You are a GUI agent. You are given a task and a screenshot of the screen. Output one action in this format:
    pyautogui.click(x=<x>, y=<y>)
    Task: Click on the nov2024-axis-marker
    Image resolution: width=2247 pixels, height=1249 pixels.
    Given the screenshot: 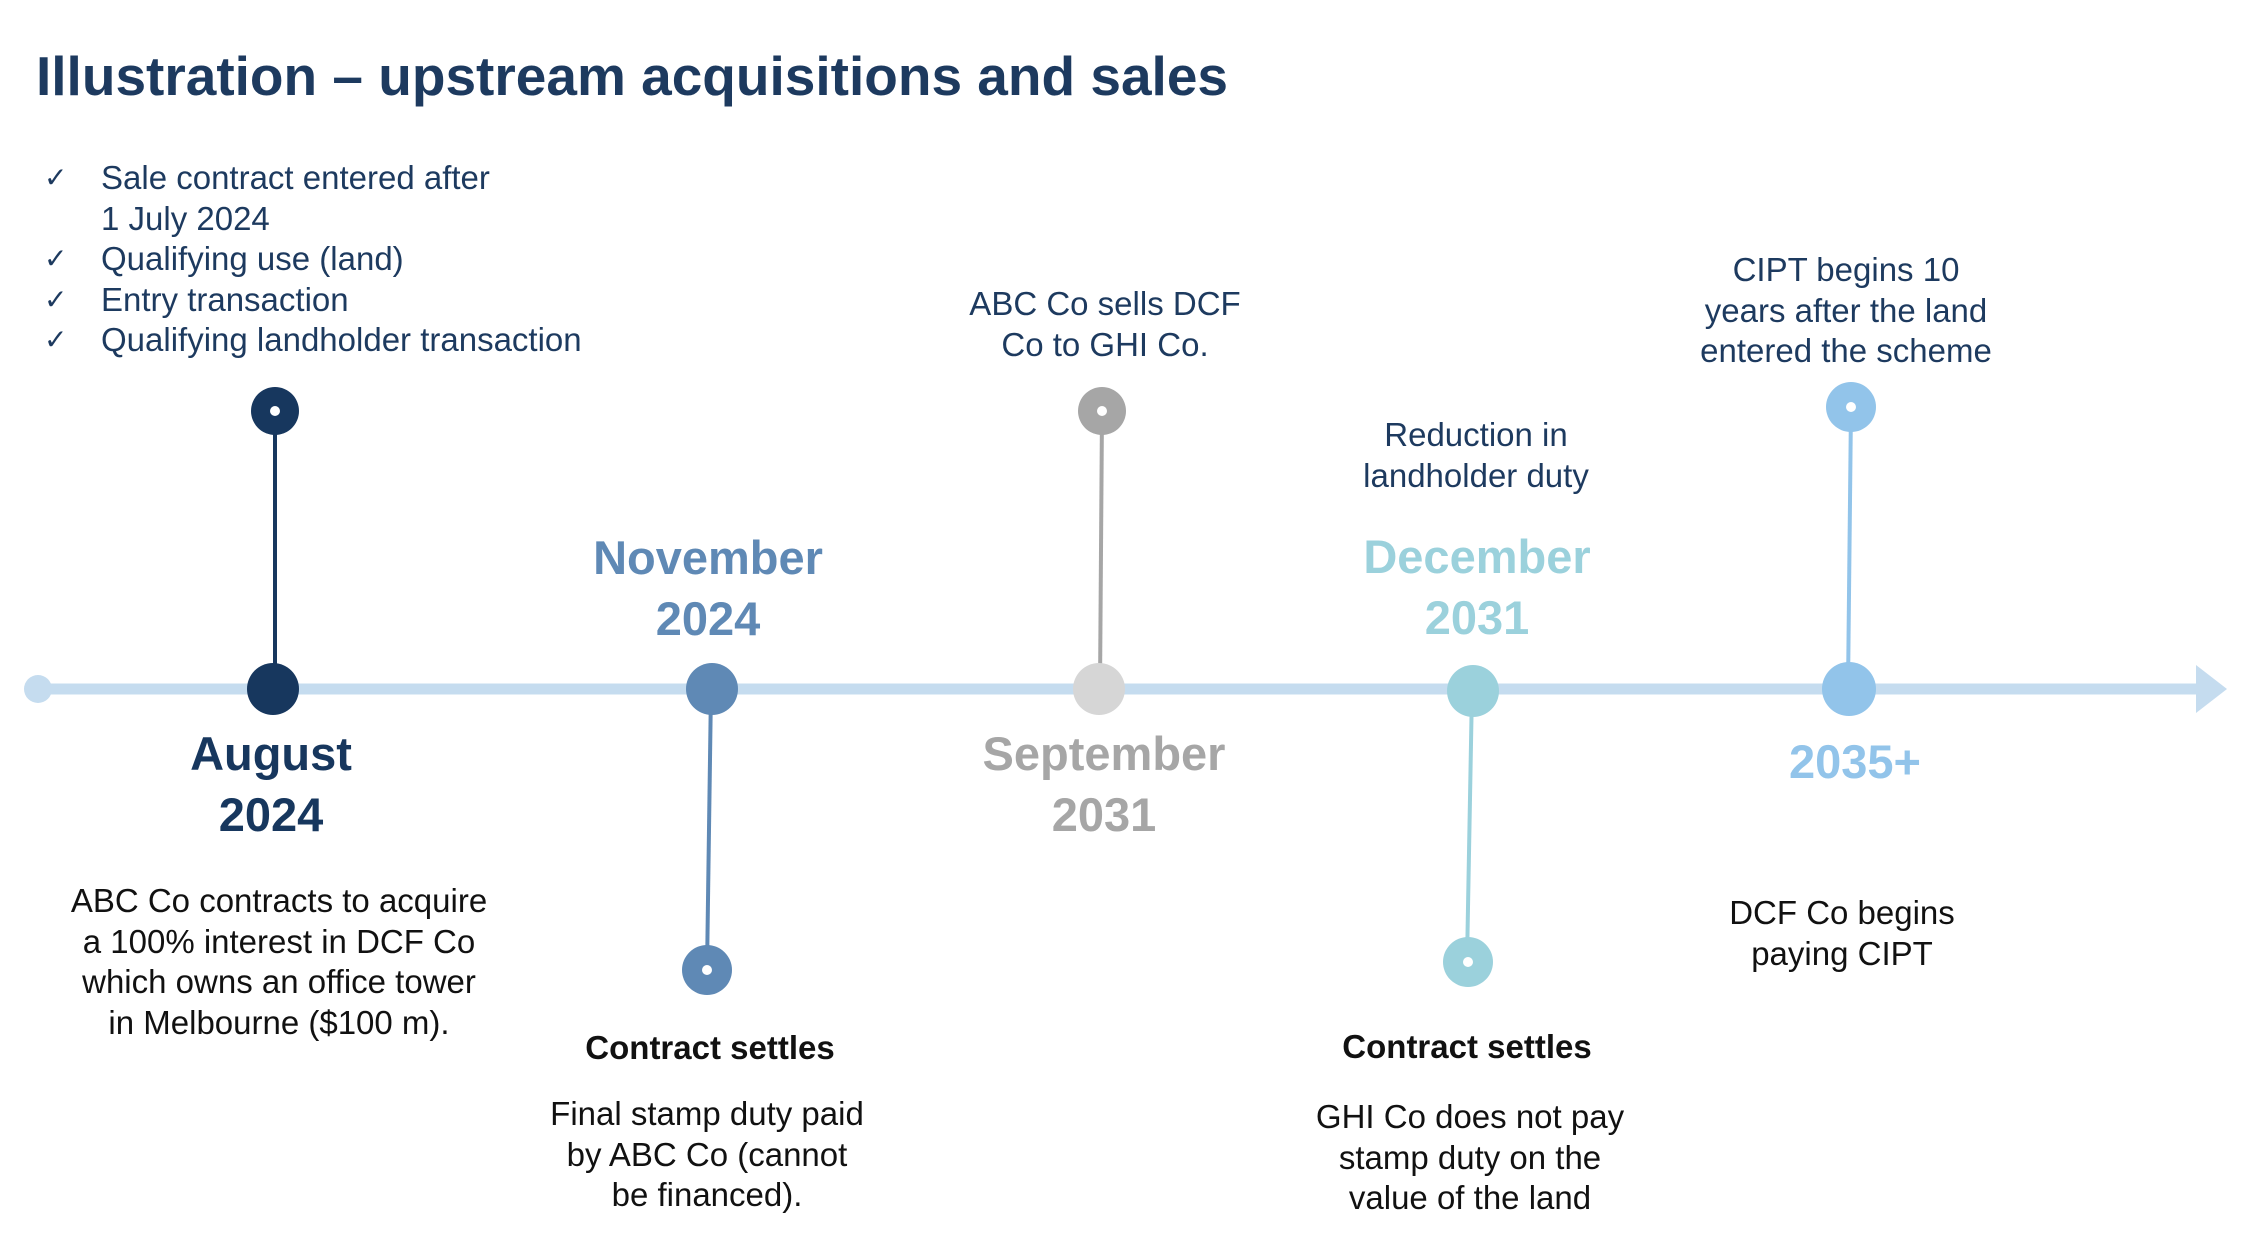 What is the action you would take?
    pyautogui.click(x=712, y=689)
    